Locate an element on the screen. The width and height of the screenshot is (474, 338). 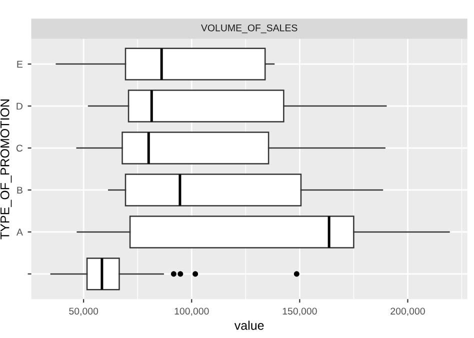
y-tick-label: E is located at coordinates (20, 64).